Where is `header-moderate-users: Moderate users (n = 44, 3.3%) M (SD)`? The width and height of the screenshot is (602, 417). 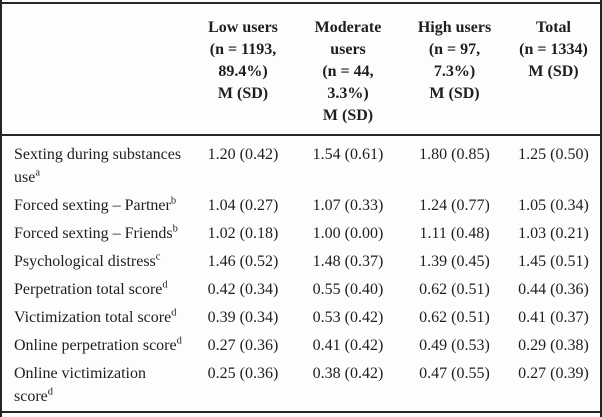
header-moderate-users: Moderate users (n = 44, 3.3%) M (SD) is located at coordinates (348, 70).